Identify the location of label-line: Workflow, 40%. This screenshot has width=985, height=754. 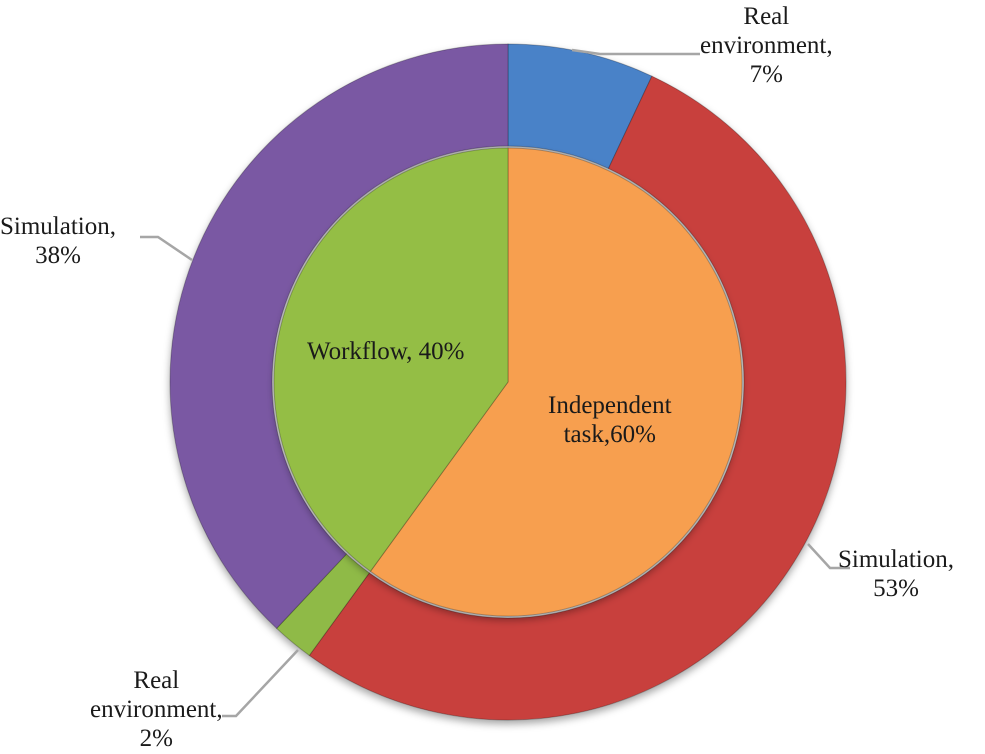
(386, 351).